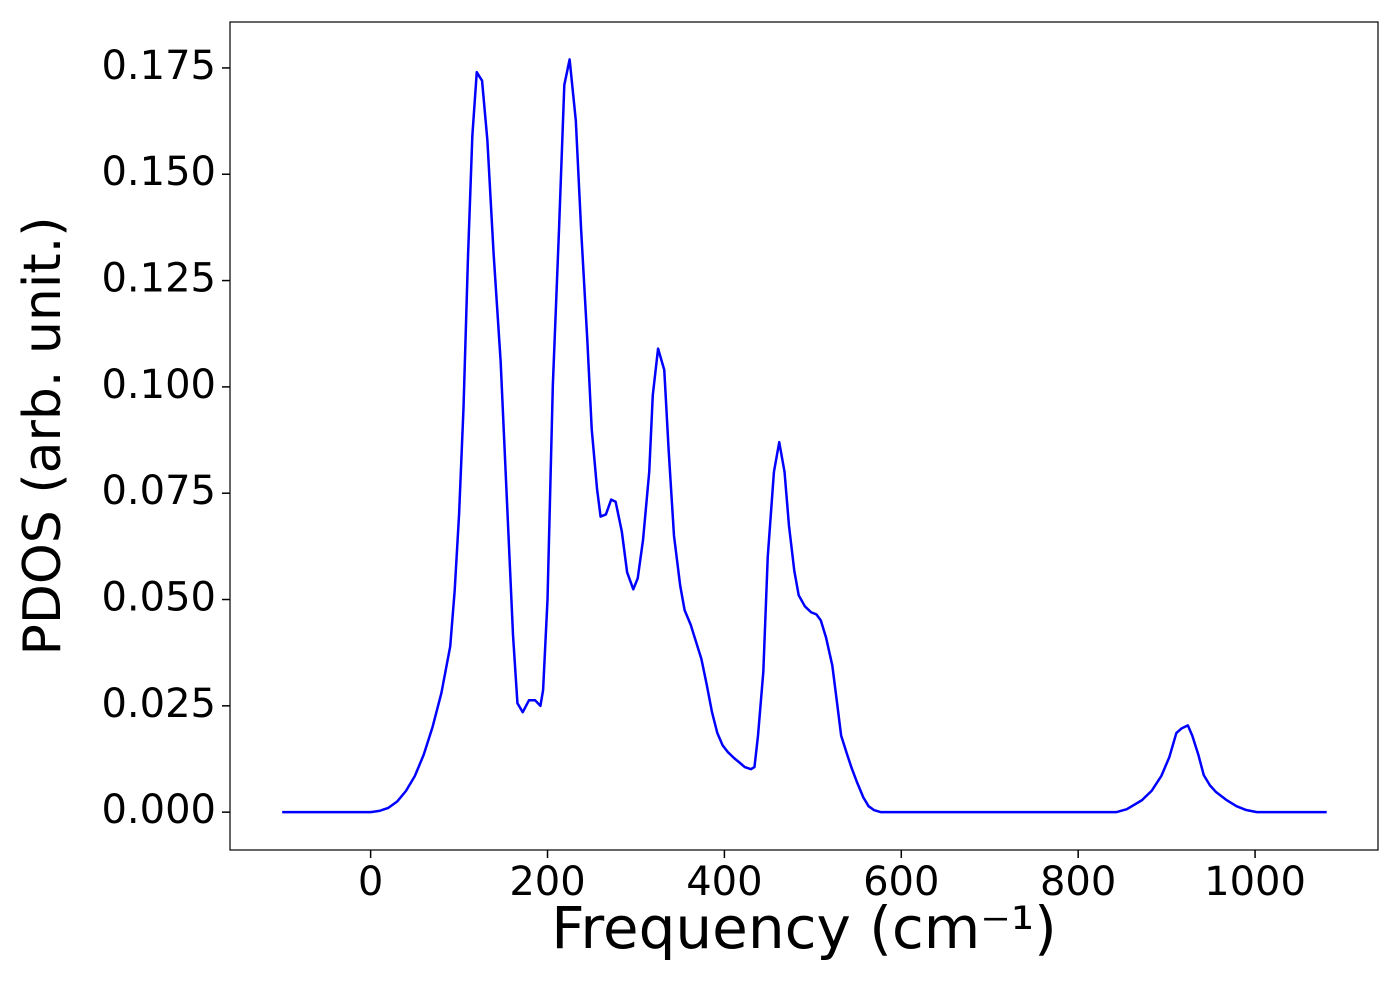  I want to click on y-tick-label: 0.025, so click(158, 704).